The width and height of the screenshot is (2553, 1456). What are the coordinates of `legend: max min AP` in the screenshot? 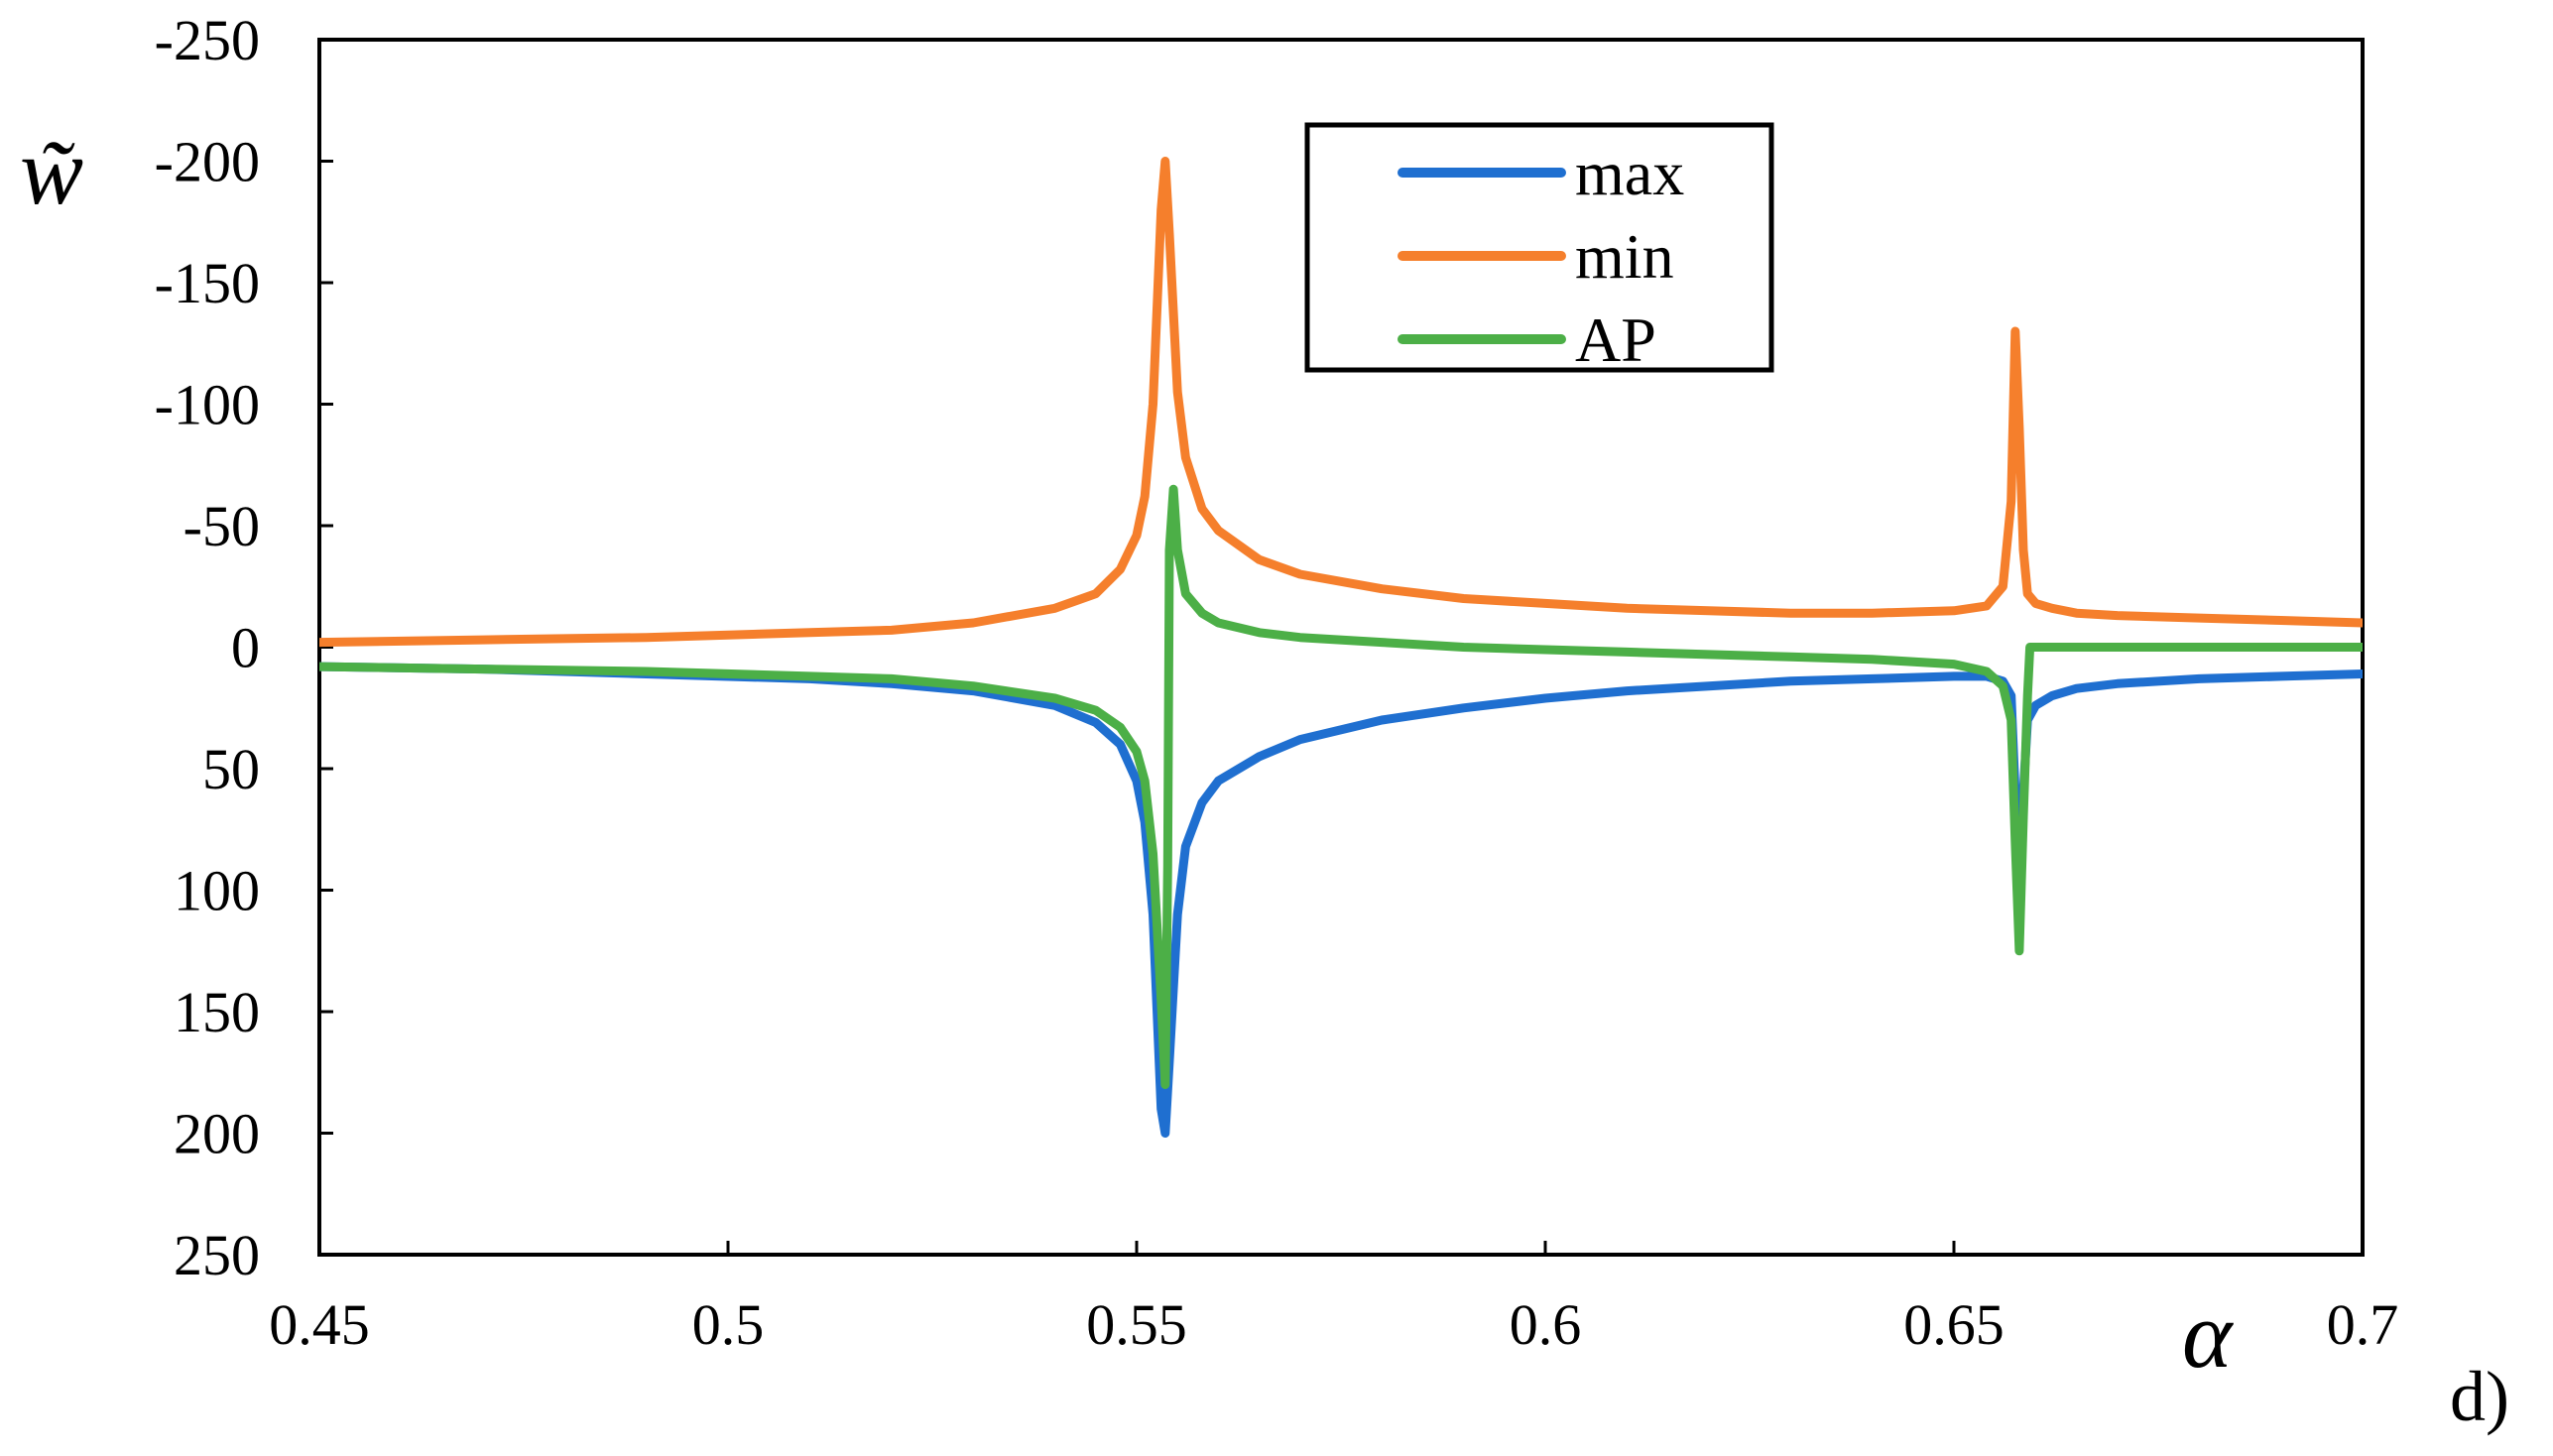 It's located at (1539, 248).